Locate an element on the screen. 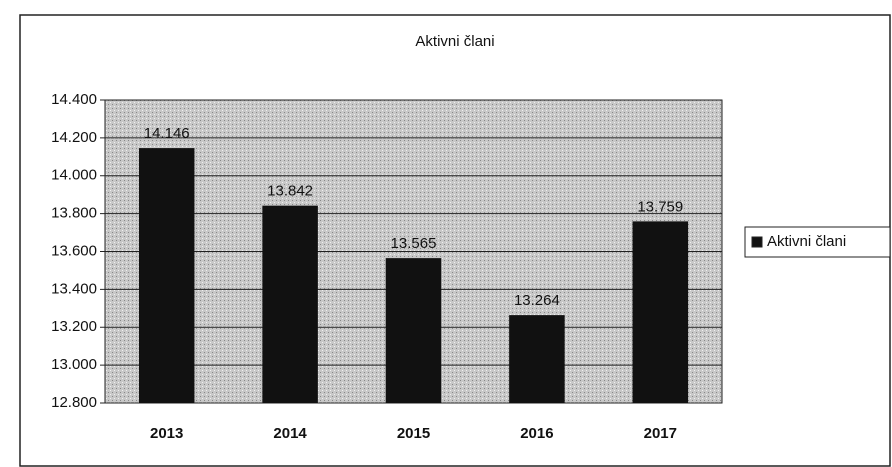  x-tick-label: 2013 is located at coordinates (166, 433).